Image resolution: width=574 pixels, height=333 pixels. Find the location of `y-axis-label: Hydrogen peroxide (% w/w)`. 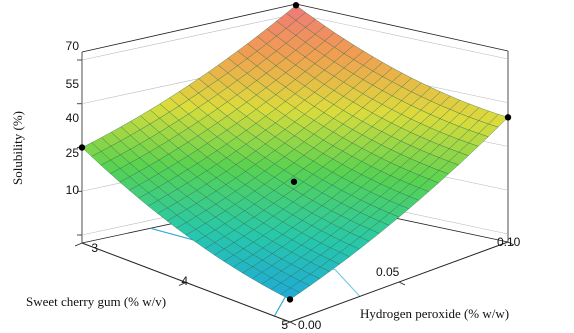

y-axis-label: Hydrogen peroxide (% w/w) is located at coordinates (434, 313).